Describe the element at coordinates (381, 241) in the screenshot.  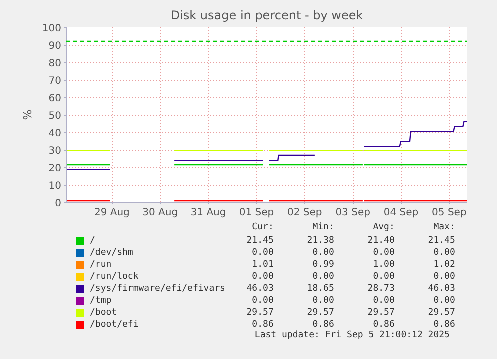
I see `text: 21.40` at that location.